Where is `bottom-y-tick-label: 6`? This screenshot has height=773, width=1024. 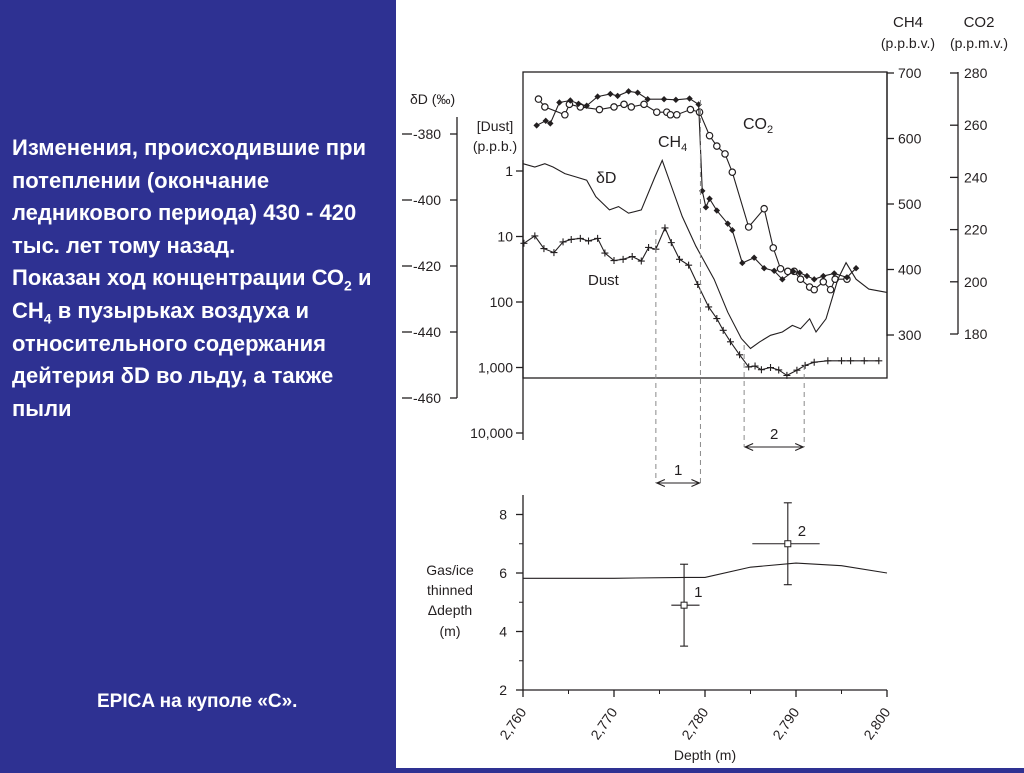
bottom-y-tick-label: 6 is located at coordinates (503, 573).